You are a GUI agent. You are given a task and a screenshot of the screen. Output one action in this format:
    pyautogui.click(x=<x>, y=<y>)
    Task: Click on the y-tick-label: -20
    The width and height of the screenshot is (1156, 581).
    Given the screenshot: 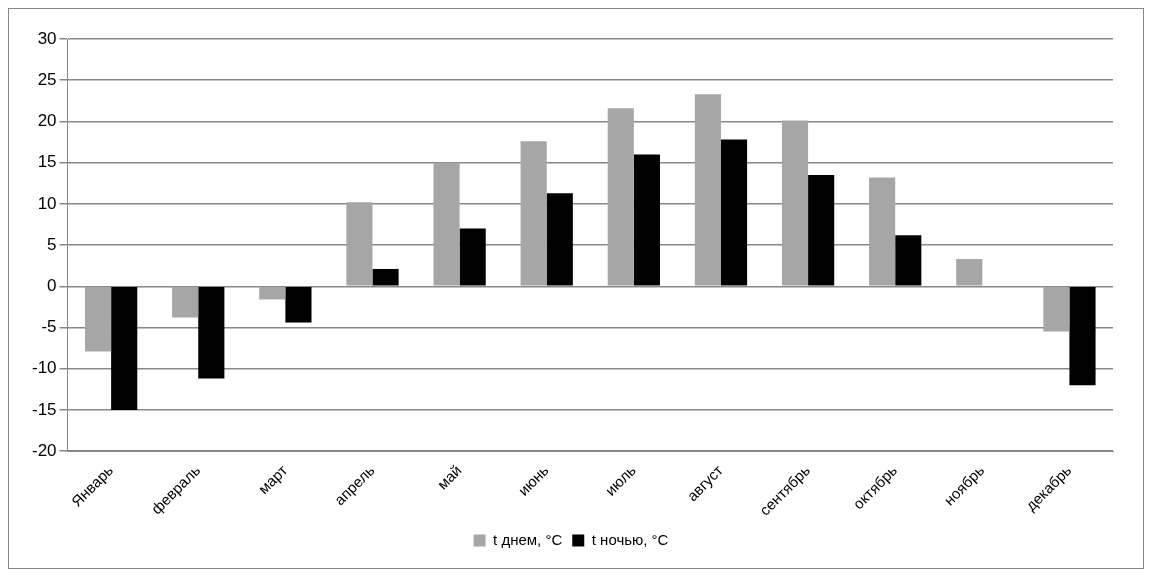 What is the action you would take?
    pyautogui.click(x=44, y=450)
    